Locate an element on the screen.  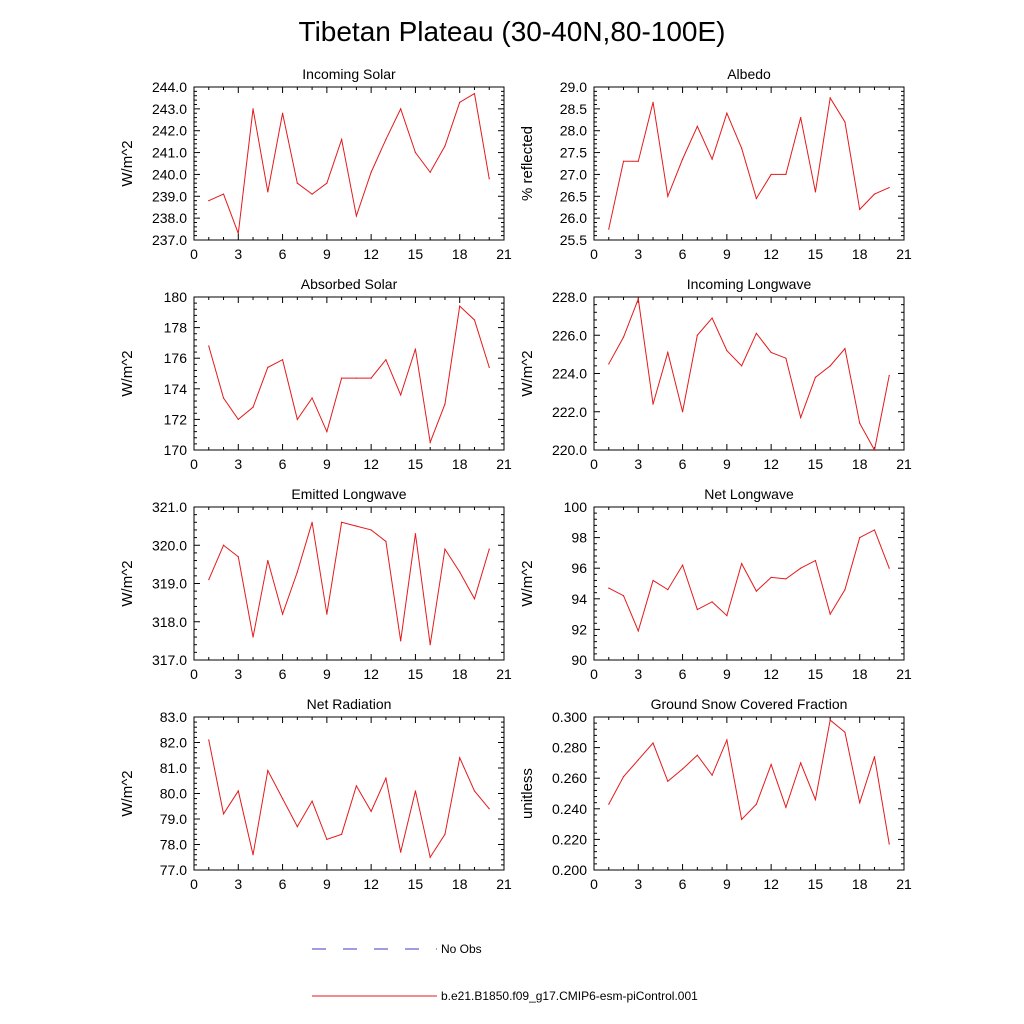
incoming-solar-y-tick-label: 240.0 is located at coordinates (169, 174).